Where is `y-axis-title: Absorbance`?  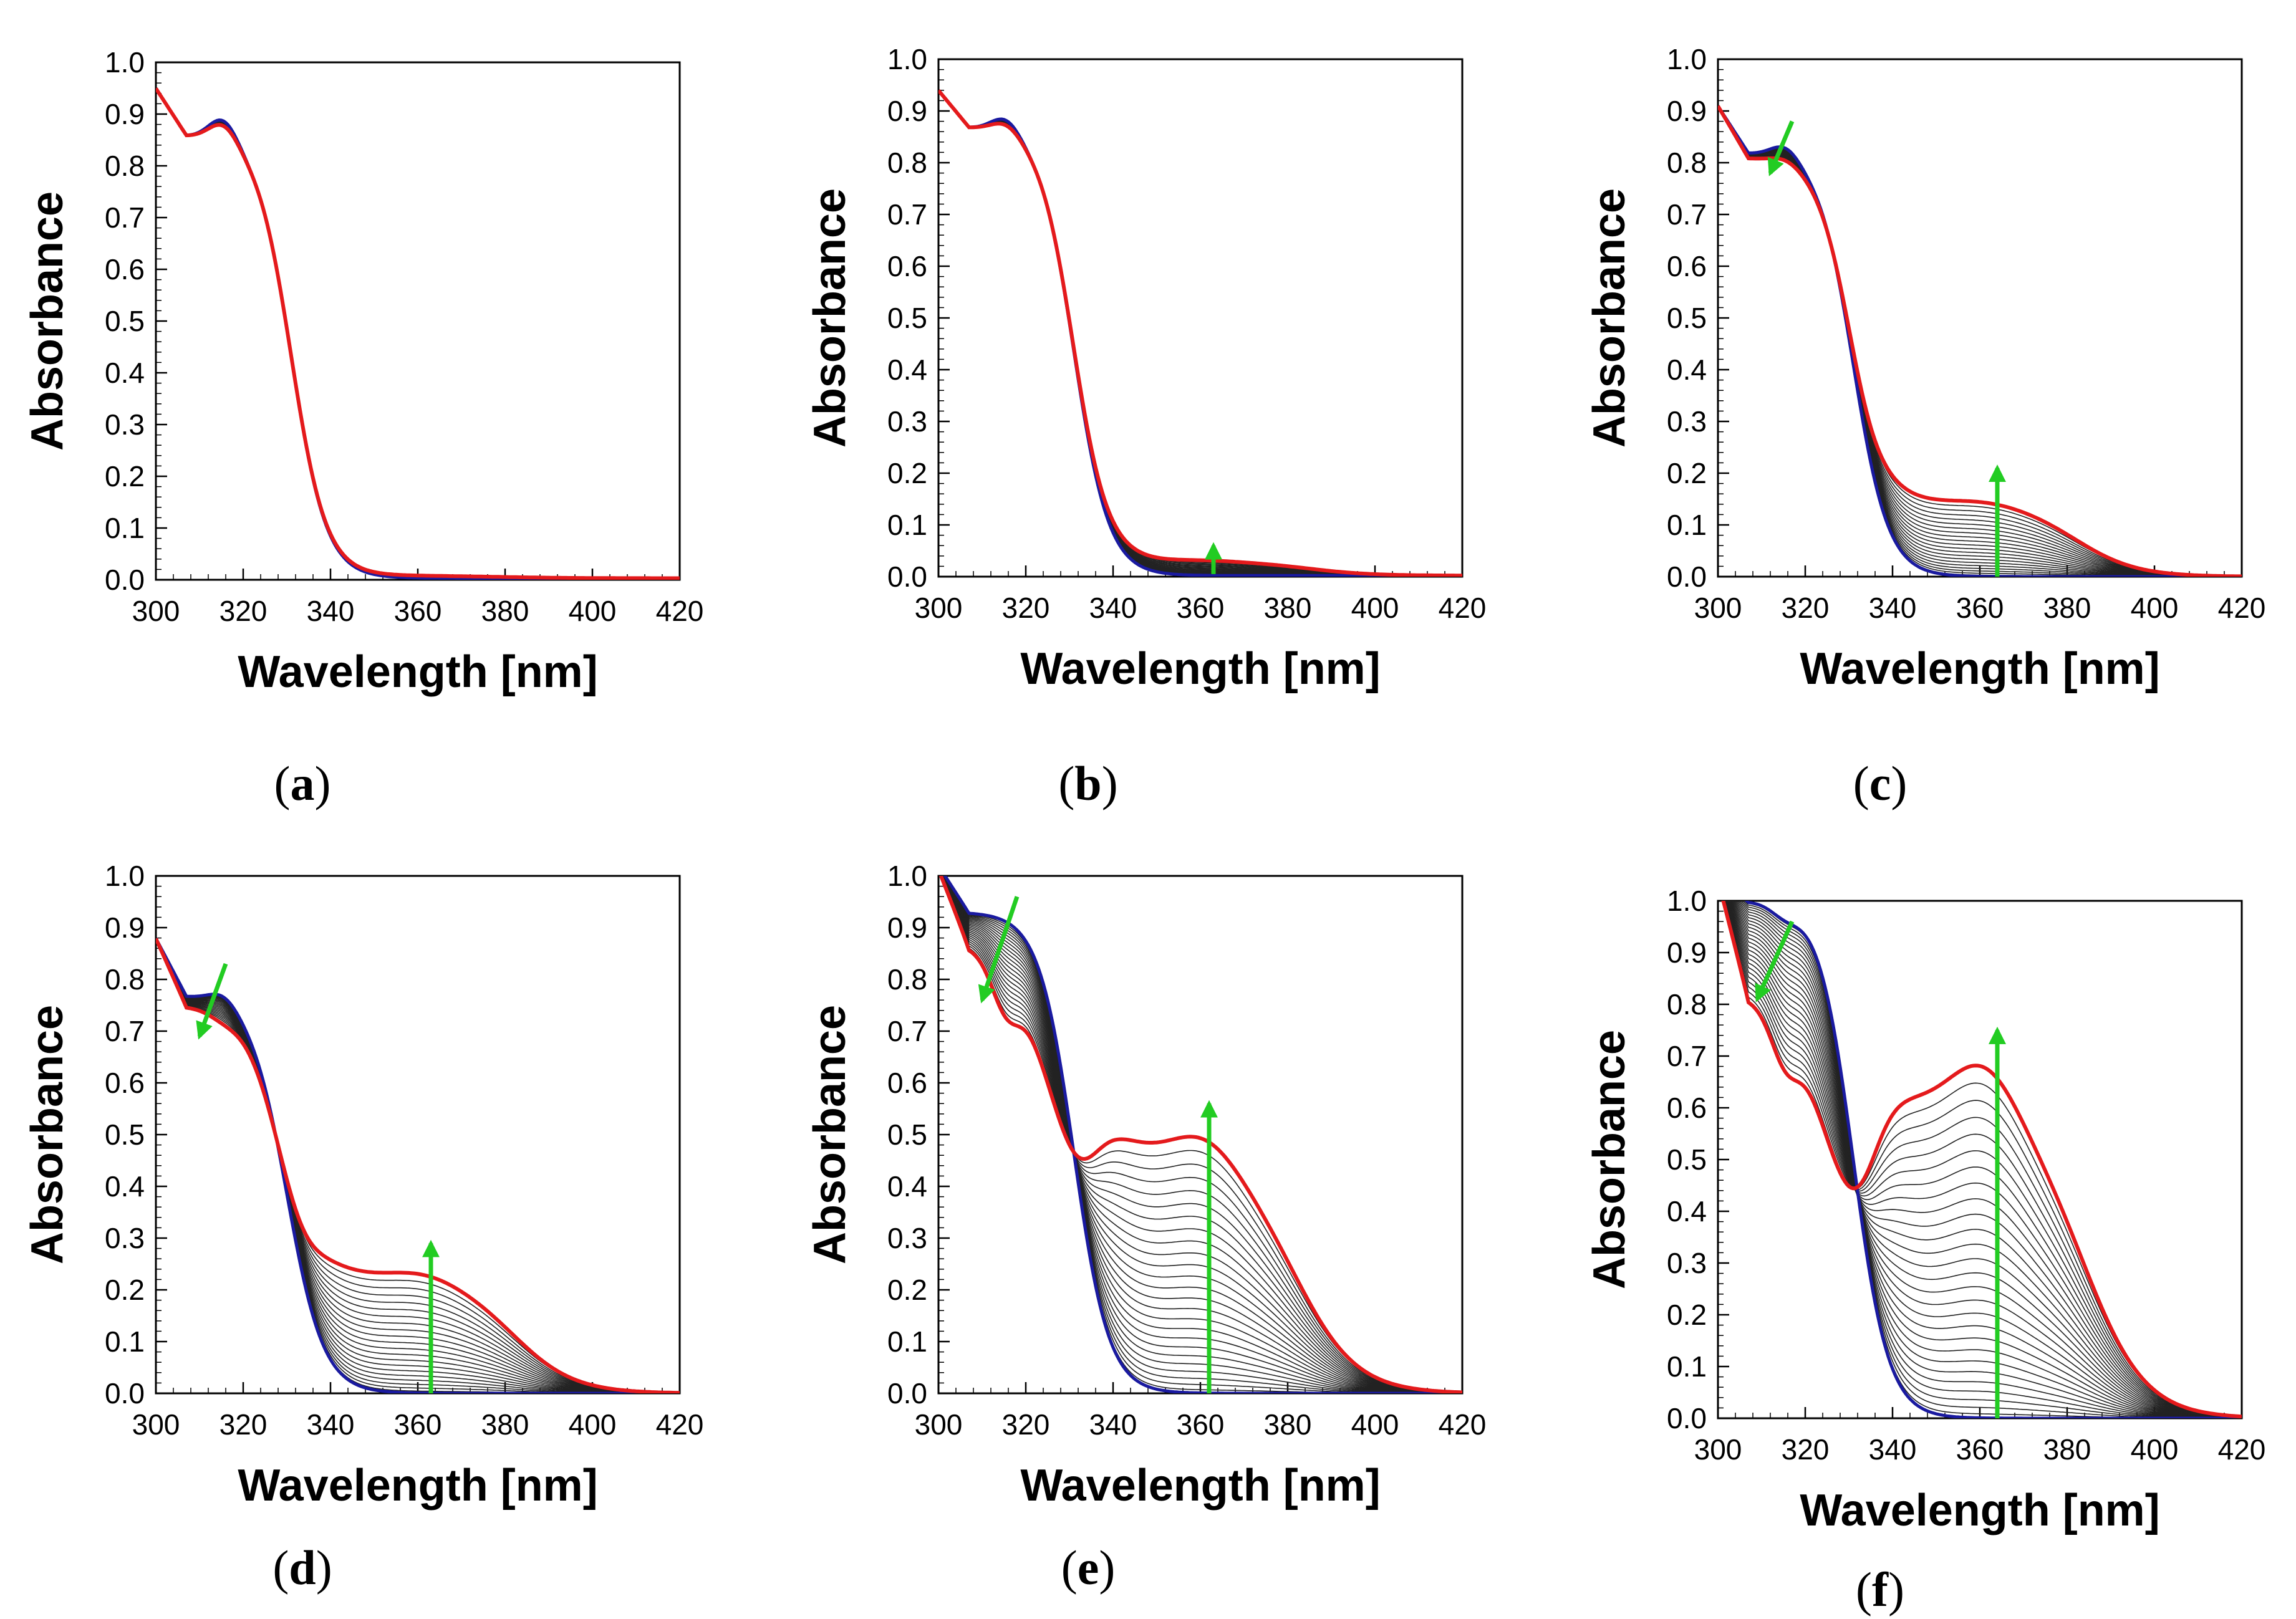
y-axis-title: Absorbance is located at coordinates (830, 1134).